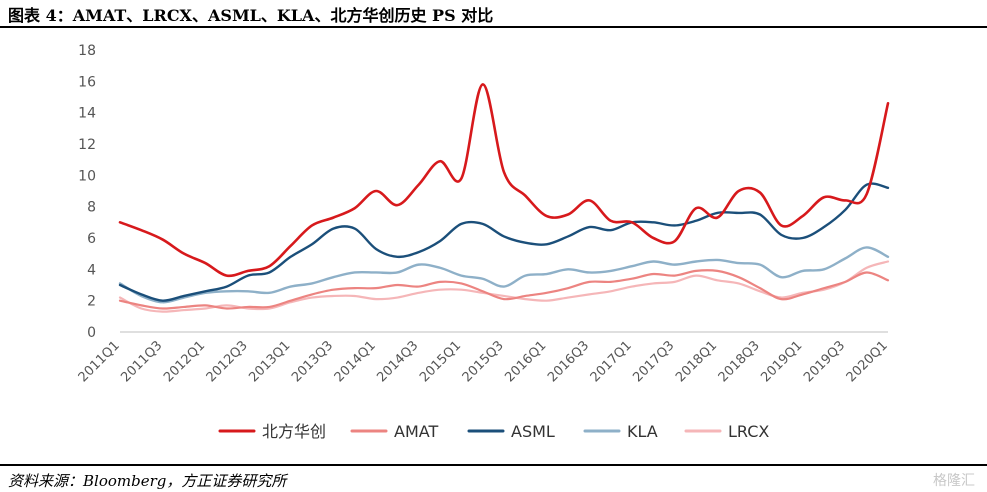  I want to click on x-tick-label: 2018Q1, so click(696, 361).